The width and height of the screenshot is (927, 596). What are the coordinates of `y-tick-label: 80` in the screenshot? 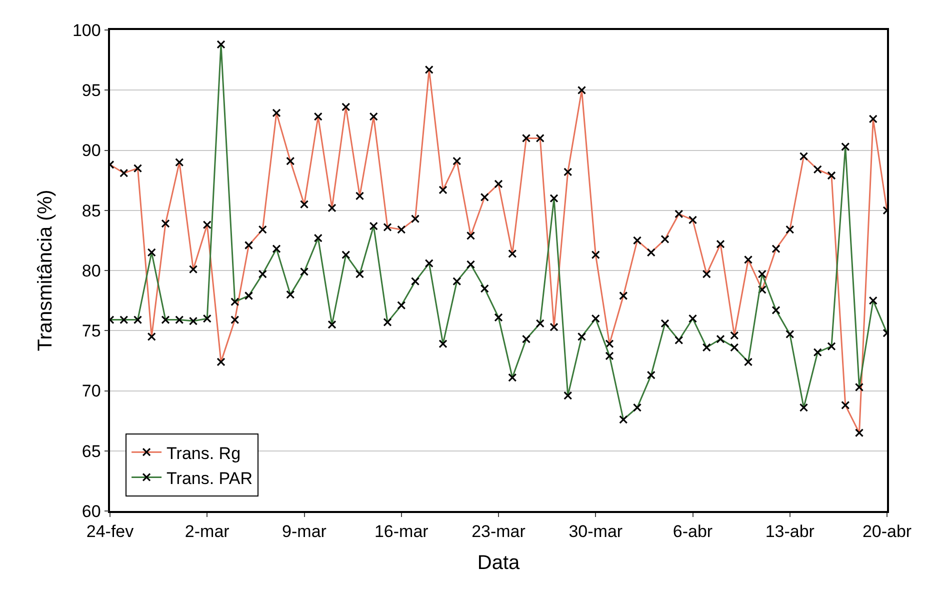 It's located at (91, 270).